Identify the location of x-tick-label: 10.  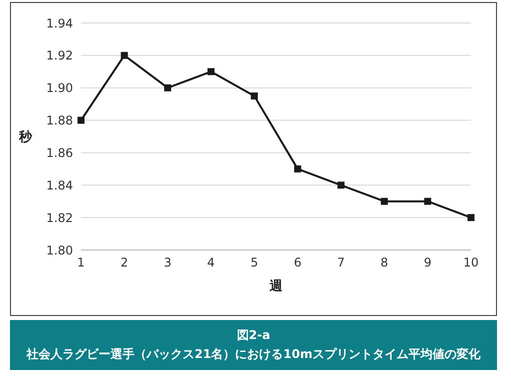
(471, 263).